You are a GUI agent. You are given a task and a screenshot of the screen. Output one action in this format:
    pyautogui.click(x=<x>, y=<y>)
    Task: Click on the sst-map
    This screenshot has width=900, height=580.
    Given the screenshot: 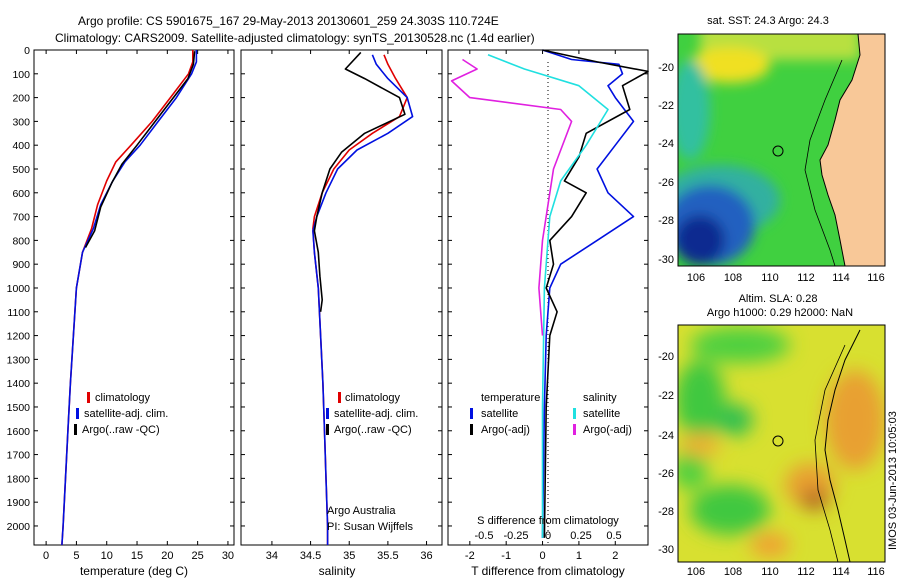 What is the action you would take?
    pyautogui.click(x=781, y=150)
    